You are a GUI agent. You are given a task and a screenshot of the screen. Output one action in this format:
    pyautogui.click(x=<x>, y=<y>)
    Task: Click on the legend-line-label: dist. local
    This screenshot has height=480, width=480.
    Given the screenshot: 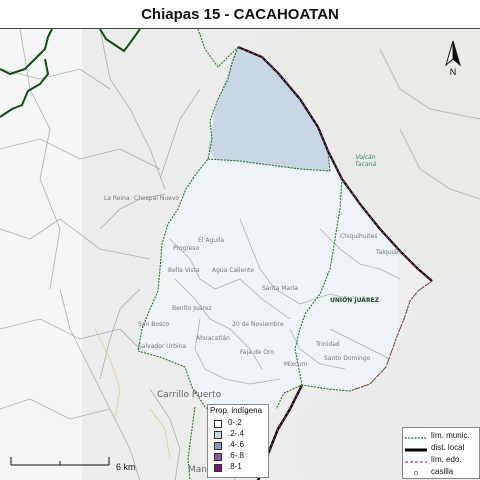 What is the action you would take?
    pyautogui.click(x=448, y=447)
    